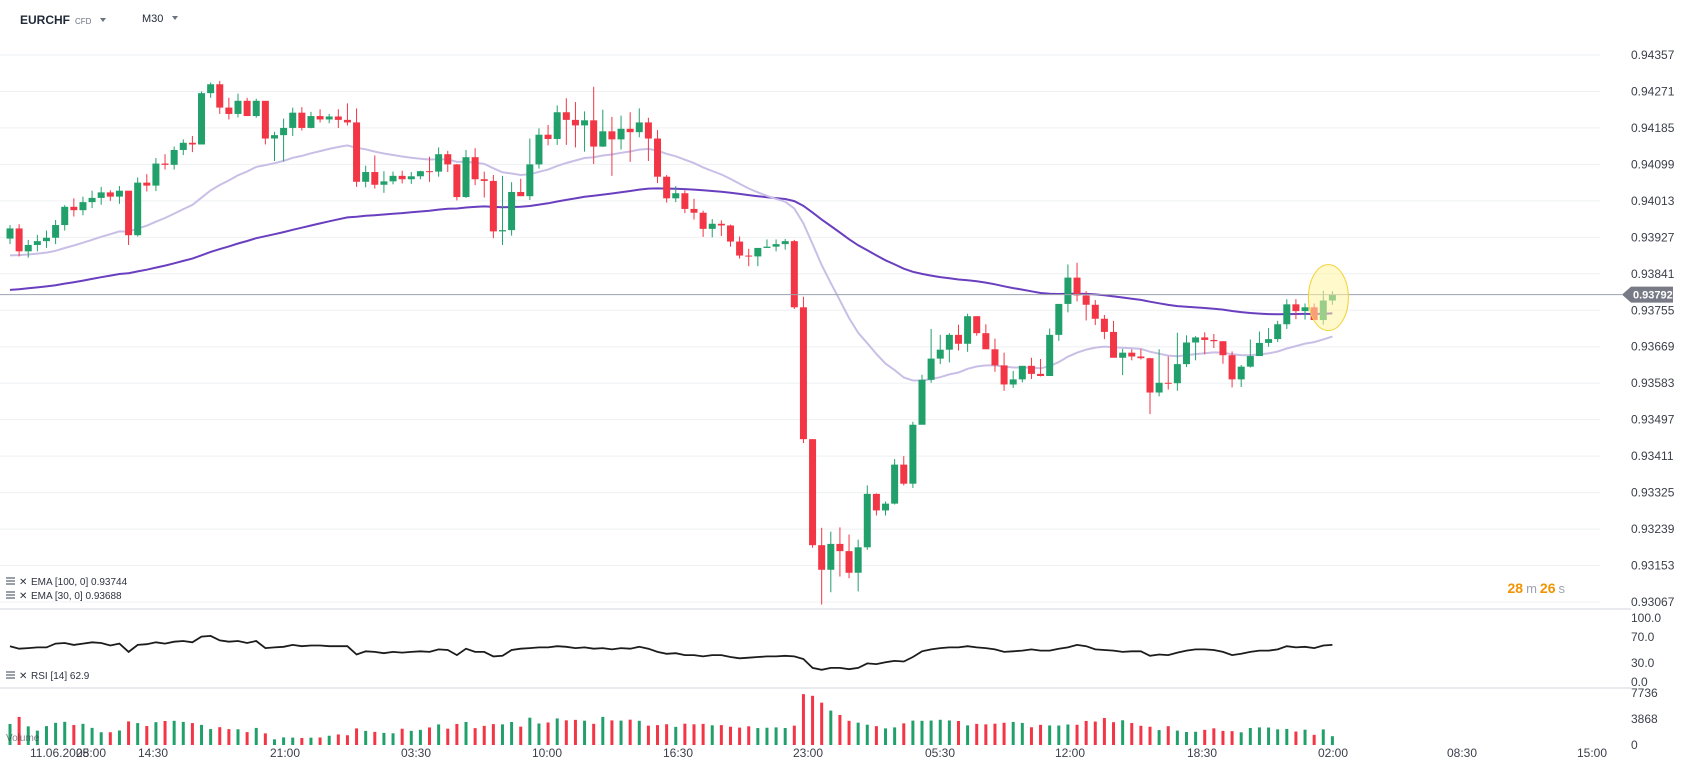  I want to click on symbol-selector: EURCHF CFD, so click(63, 20).